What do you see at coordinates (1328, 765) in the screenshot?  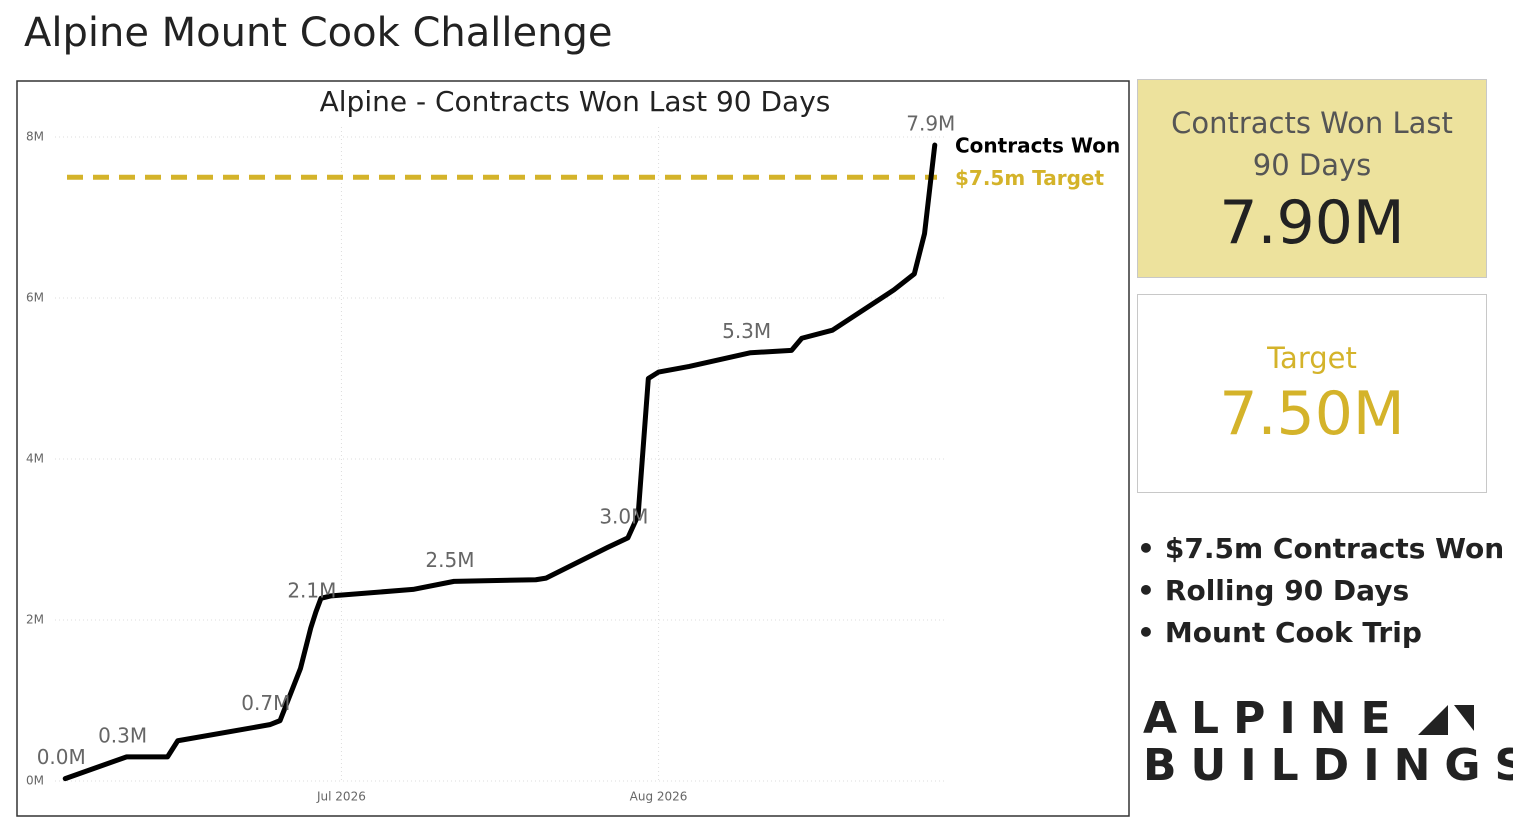 I see `logo-text: BUILDINGS` at bounding box center [1328, 765].